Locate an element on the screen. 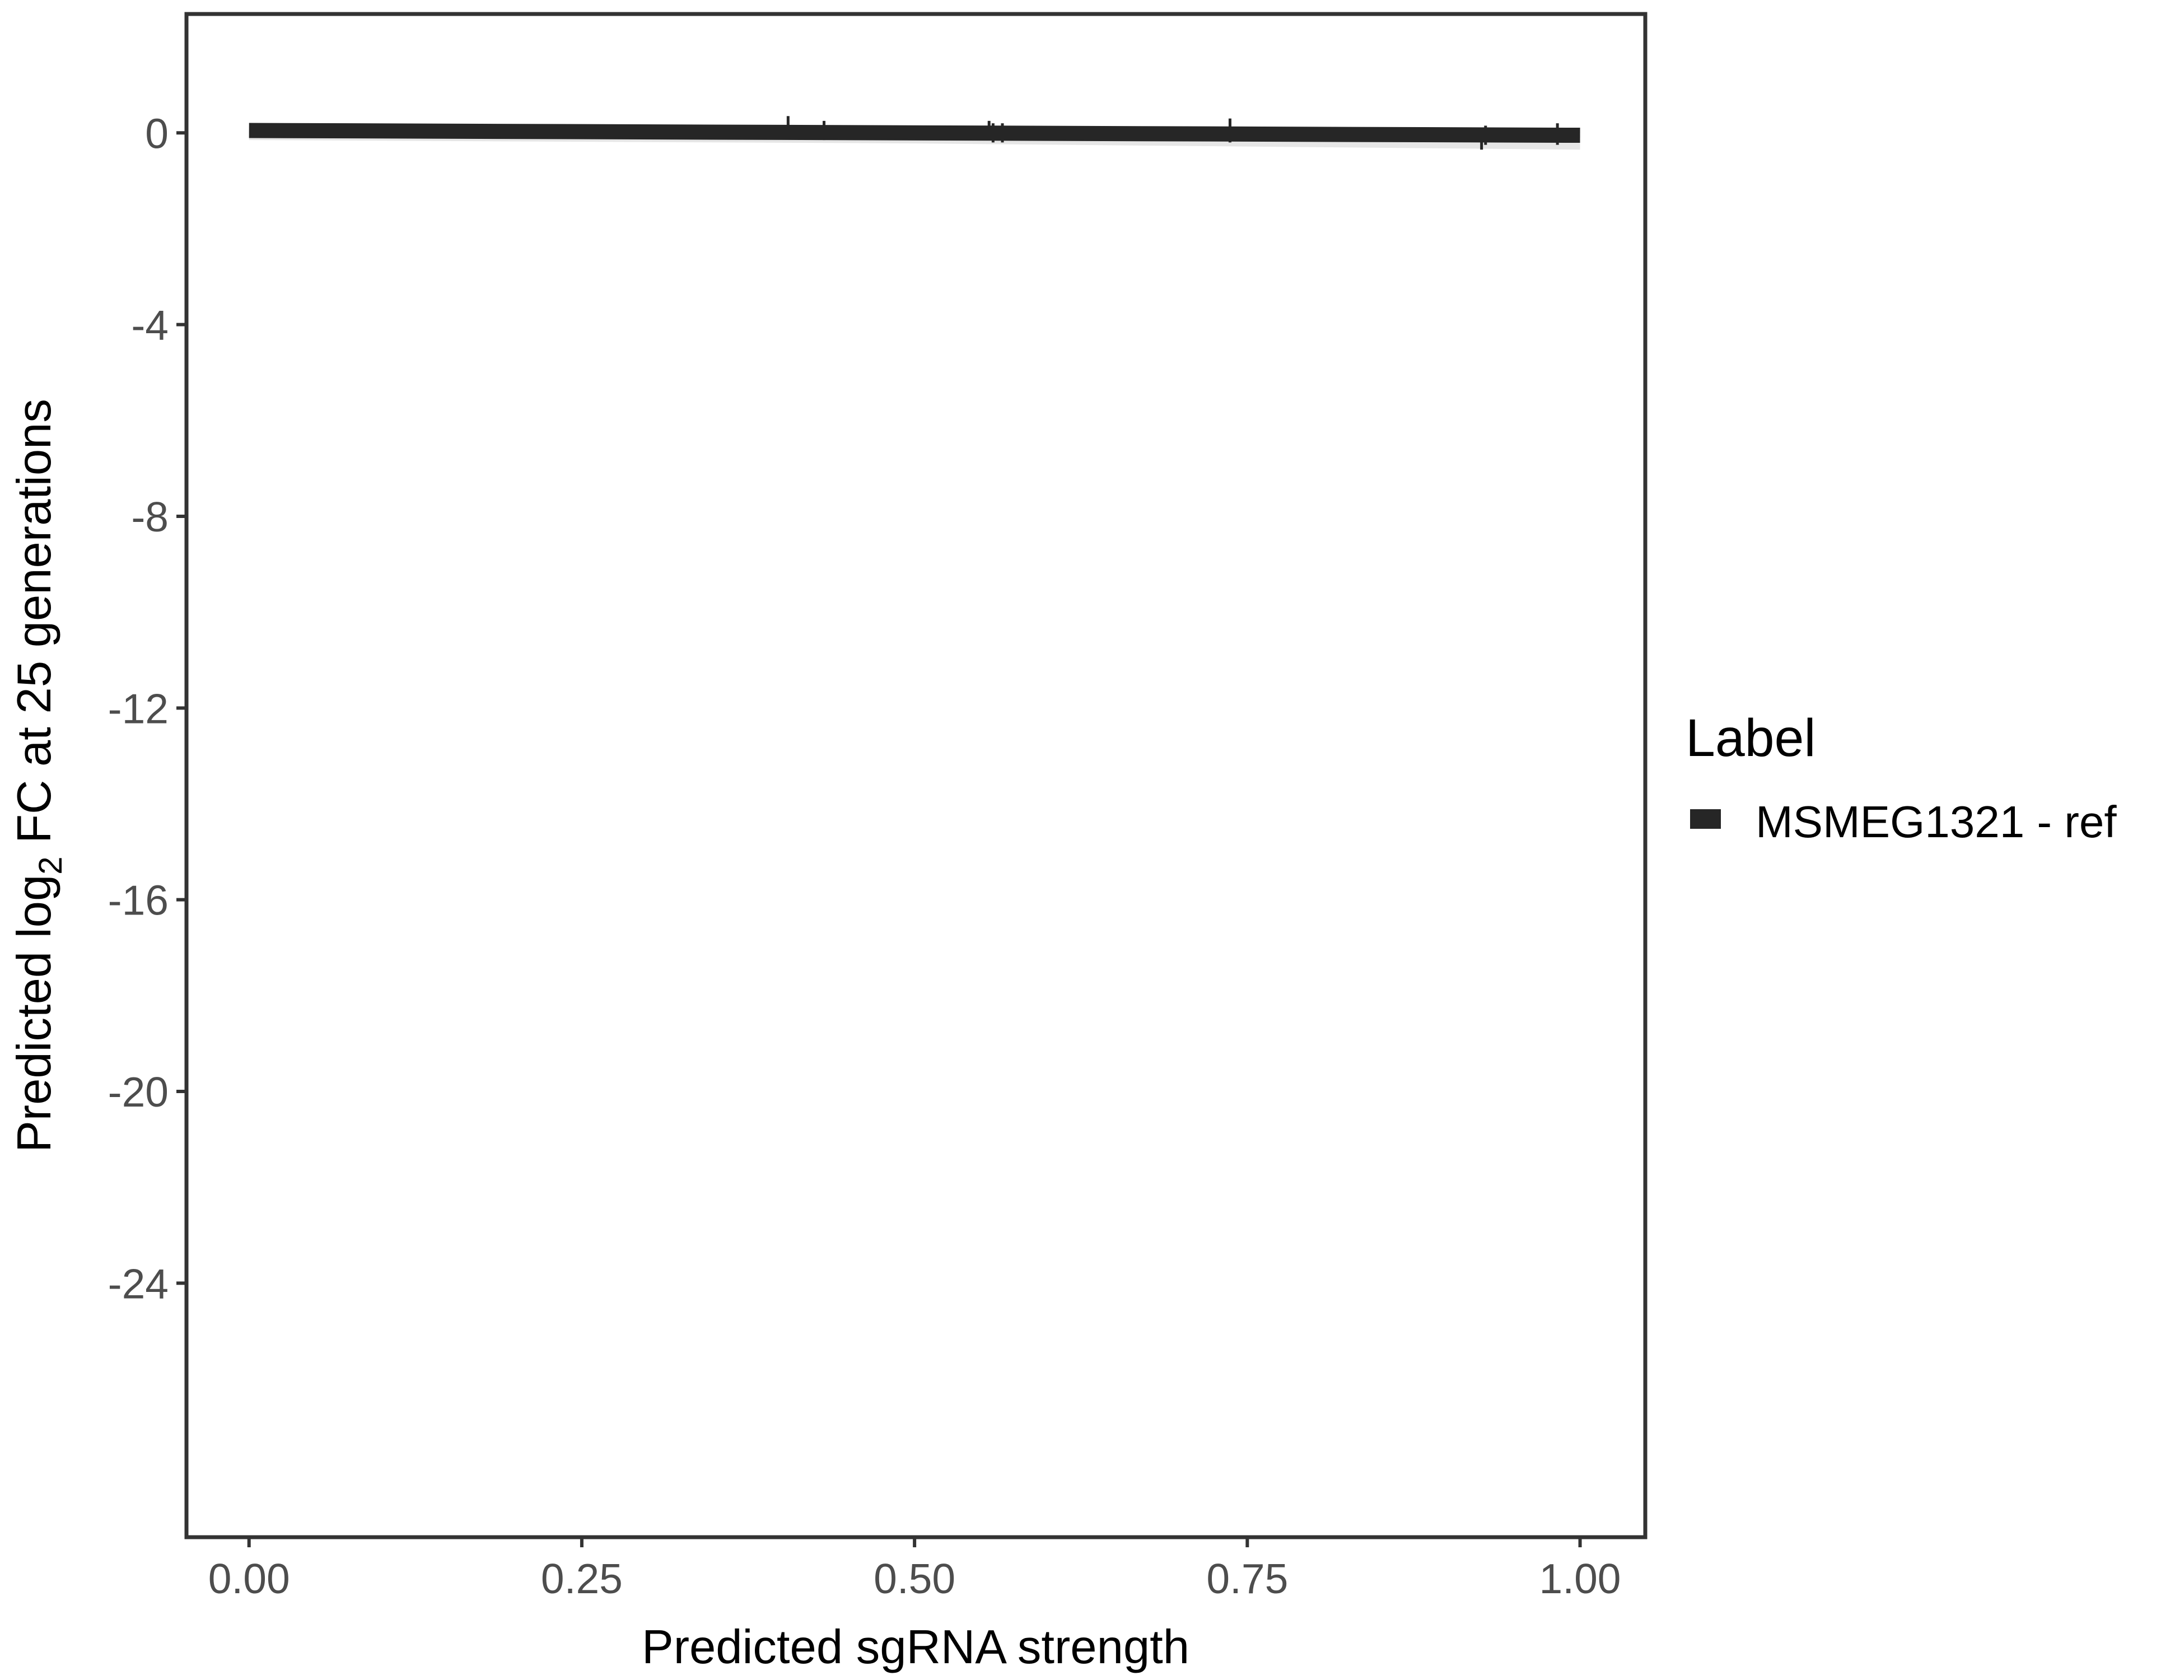 The image size is (2184, 1680). y-axis: 0 -4 -8 -12 -16 -20 -24 is located at coordinates (147, 709).